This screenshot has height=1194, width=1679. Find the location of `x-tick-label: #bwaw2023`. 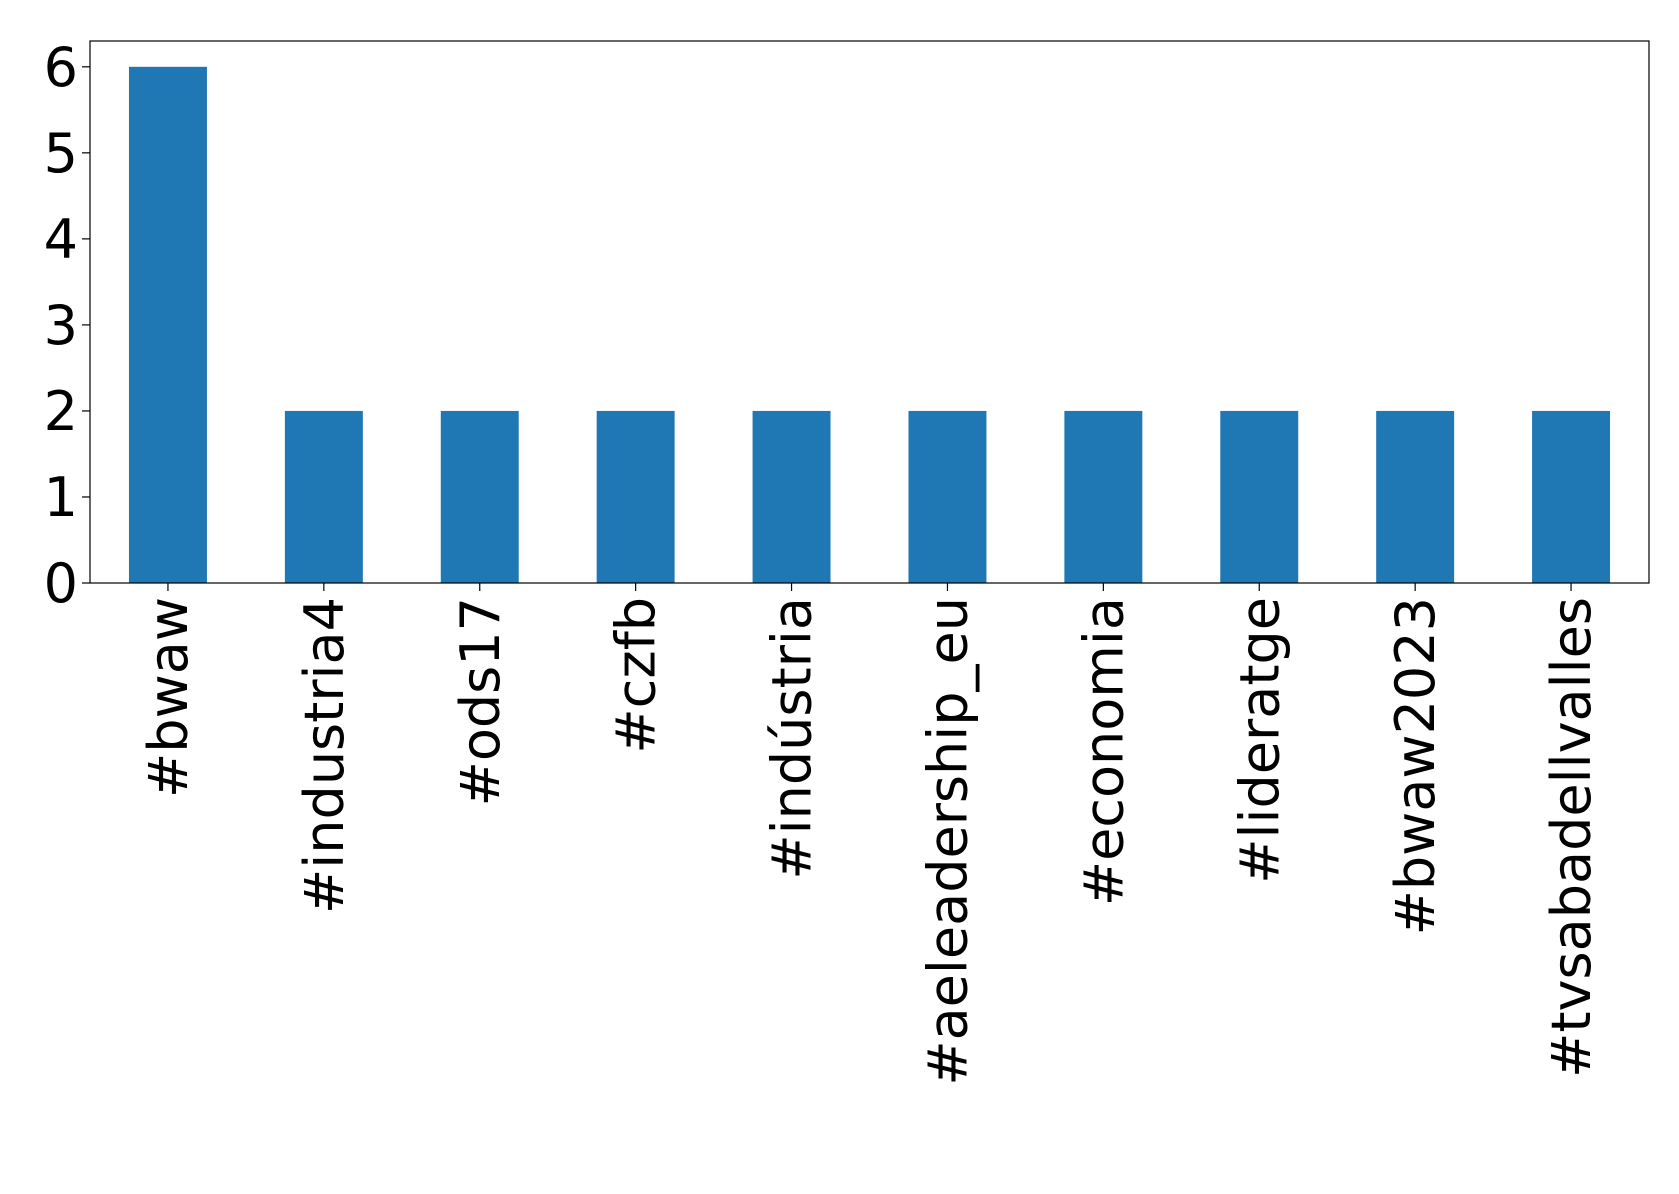

x-tick-label: #bwaw2023 is located at coordinates (1415, 766).